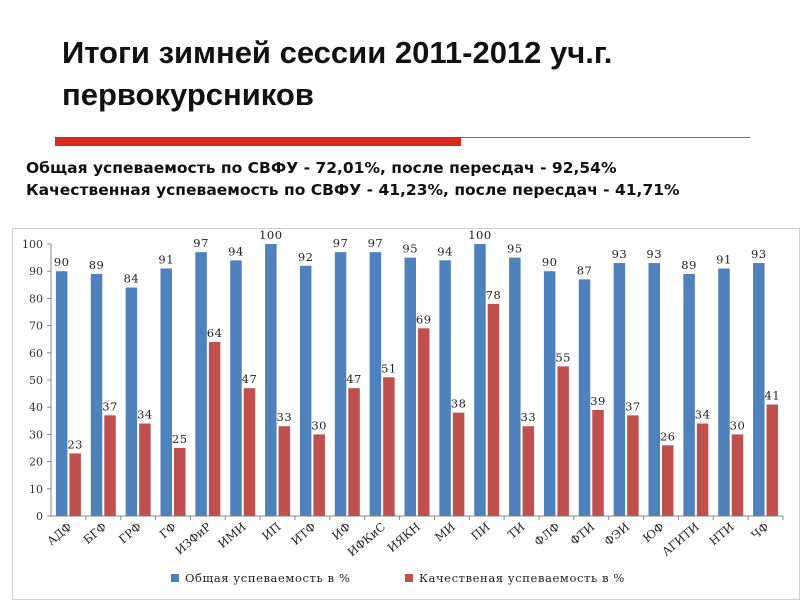 The width and height of the screenshot is (800, 604). What do you see at coordinates (132, 279) in the screenshot?
I see `data-label: 84` at bounding box center [132, 279].